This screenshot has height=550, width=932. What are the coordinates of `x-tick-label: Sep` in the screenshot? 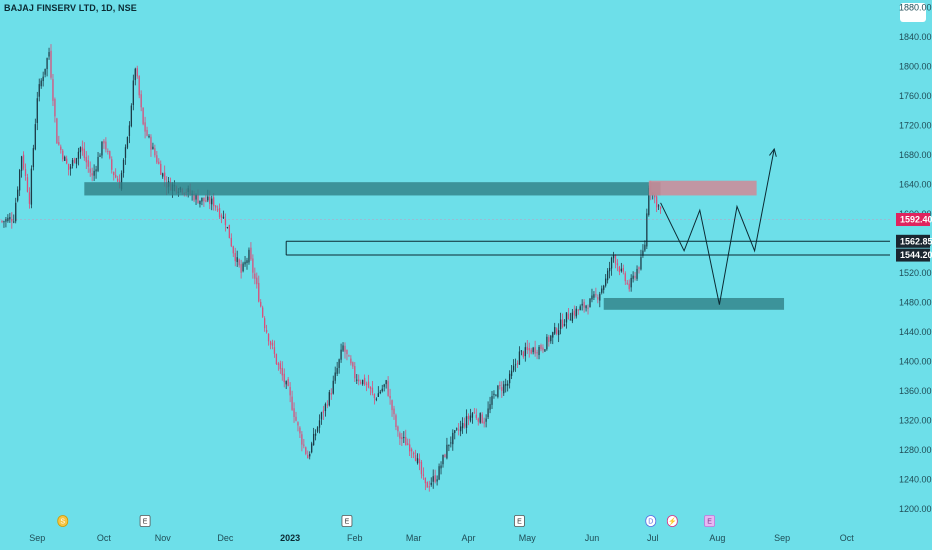 It's located at (782, 538).